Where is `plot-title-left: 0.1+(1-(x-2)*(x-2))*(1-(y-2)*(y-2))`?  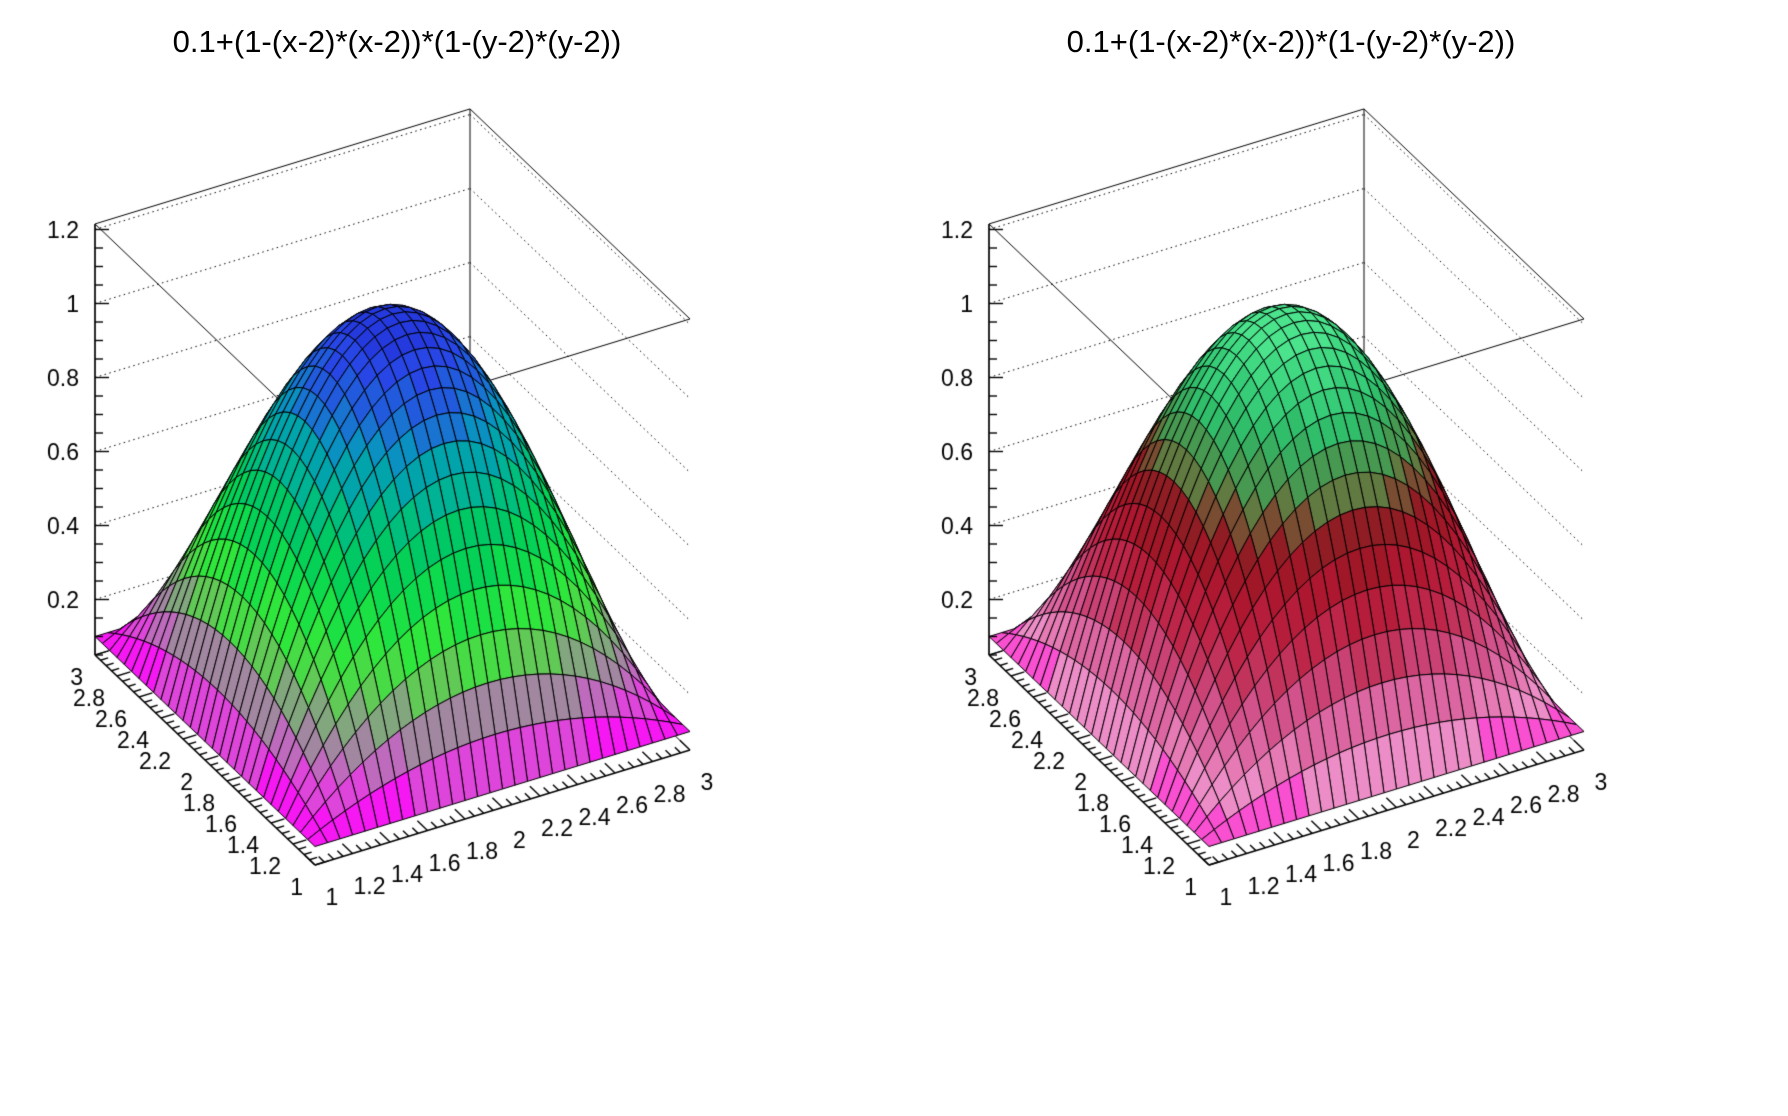 plot-title-left: 0.1+(1-(x-2)*(x-2))*(1-(y-2)*(y-2)) is located at coordinates (397, 41).